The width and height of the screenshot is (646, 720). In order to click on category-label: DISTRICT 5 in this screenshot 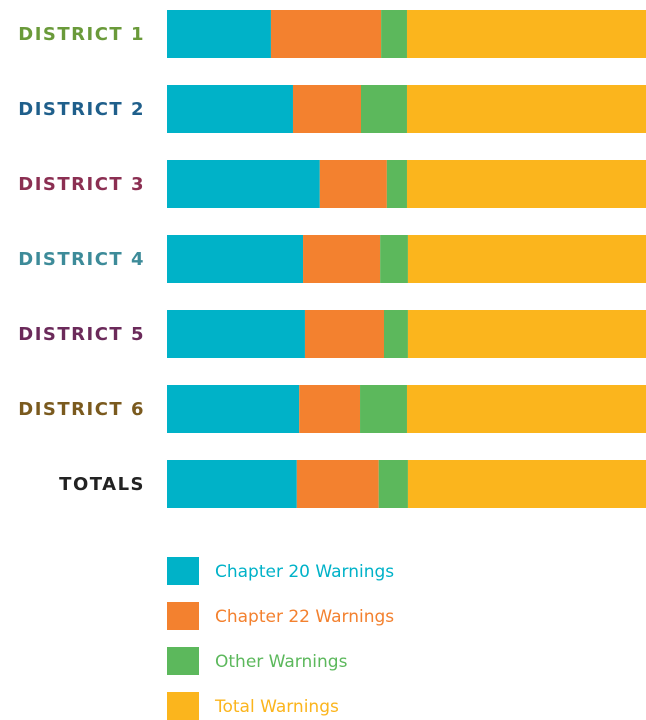, I will do `click(81, 334)`.